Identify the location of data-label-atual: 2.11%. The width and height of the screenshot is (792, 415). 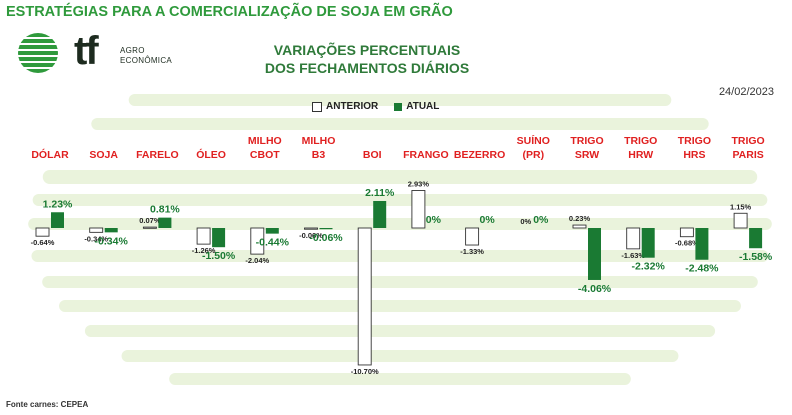
(380, 193).